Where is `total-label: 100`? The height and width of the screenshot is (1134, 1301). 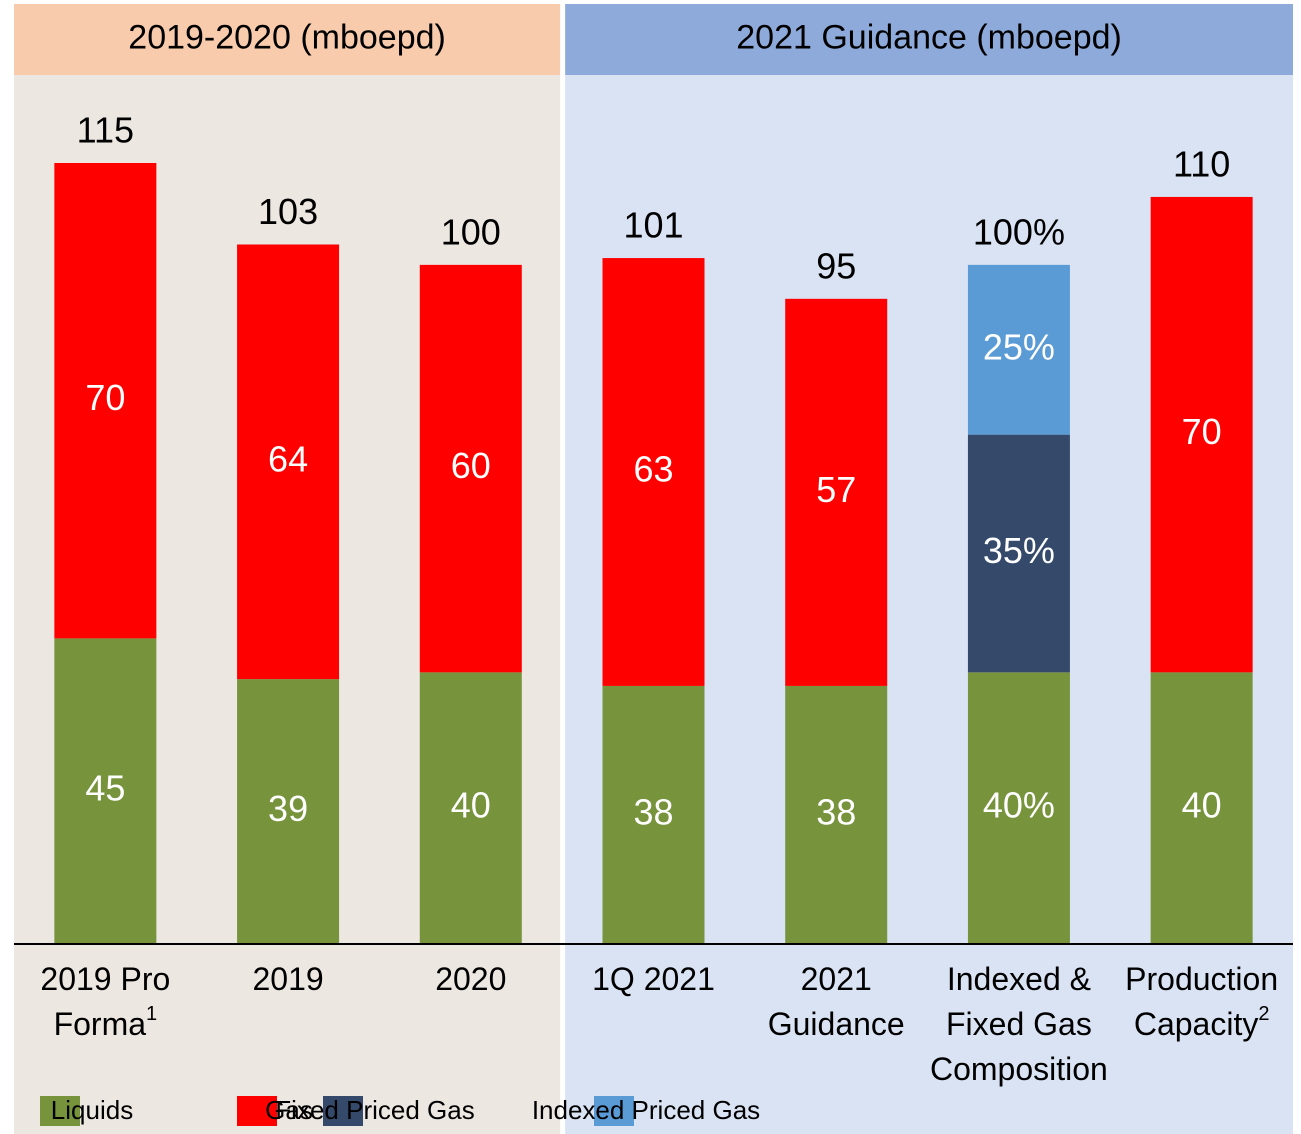 total-label: 100 is located at coordinates (471, 231).